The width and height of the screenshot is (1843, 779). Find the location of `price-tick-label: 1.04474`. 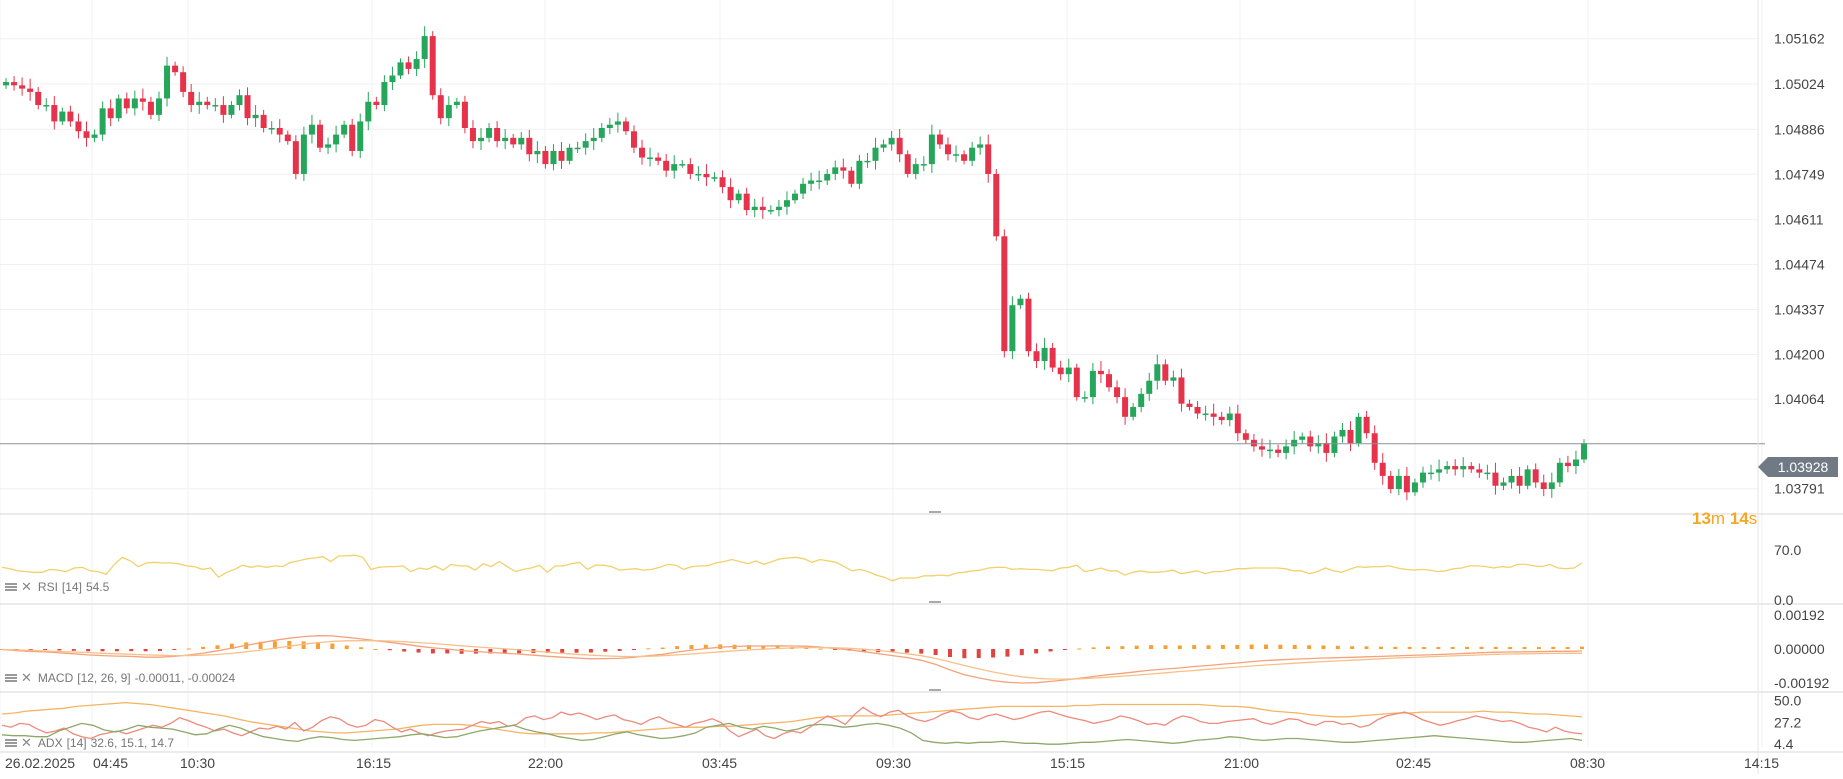

price-tick-label: 1.04474 is located at coordinates (1799, 265).